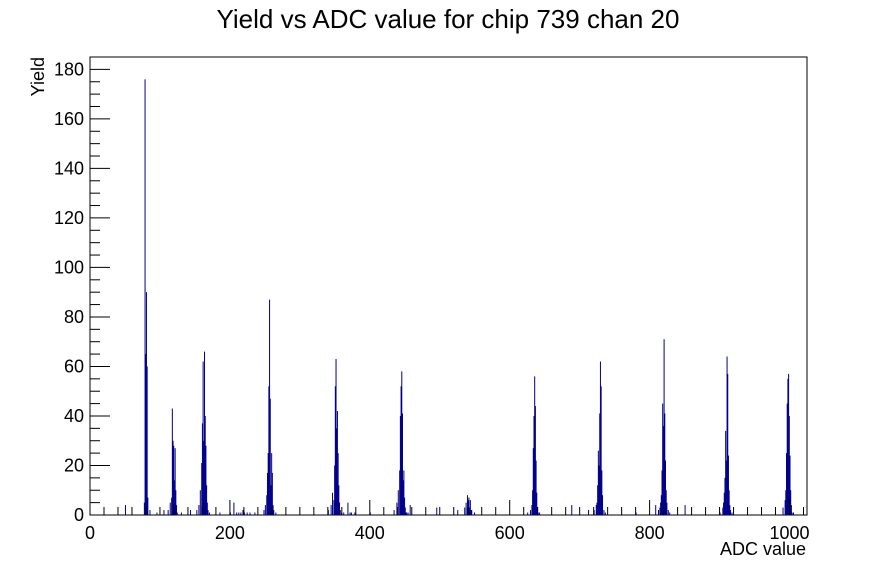 This screenshot has height=572, width=896. Describe the element at coordinates (74, 416) in the screenshot. I see `y-tick-label: 40` at that location.